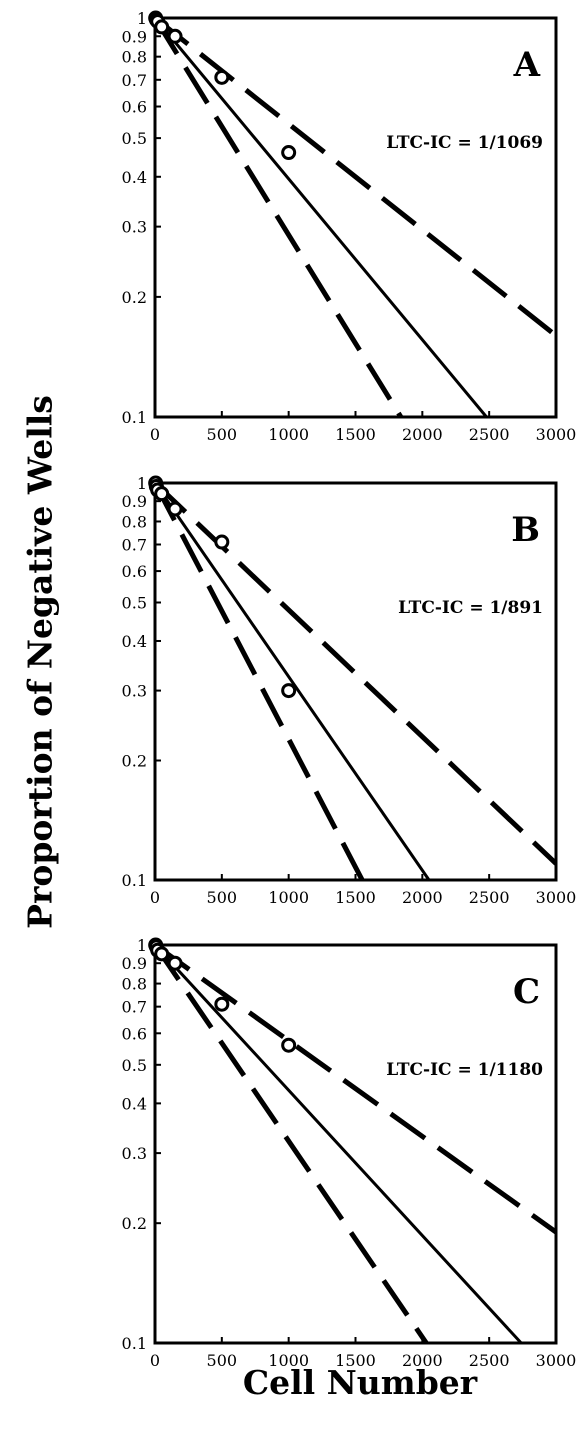 This screenshot has width=579, height=1440. Describe the element at coordinates (527, 65) in the screenshot. I see `panel-label: A` at that location.